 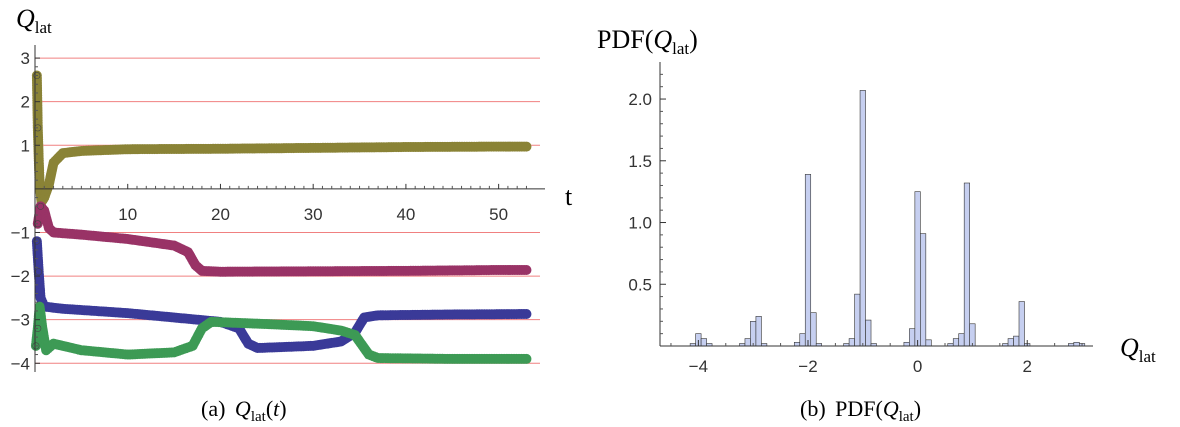 I want to click on x-tick-label: −2, so click(x=807, y=366).